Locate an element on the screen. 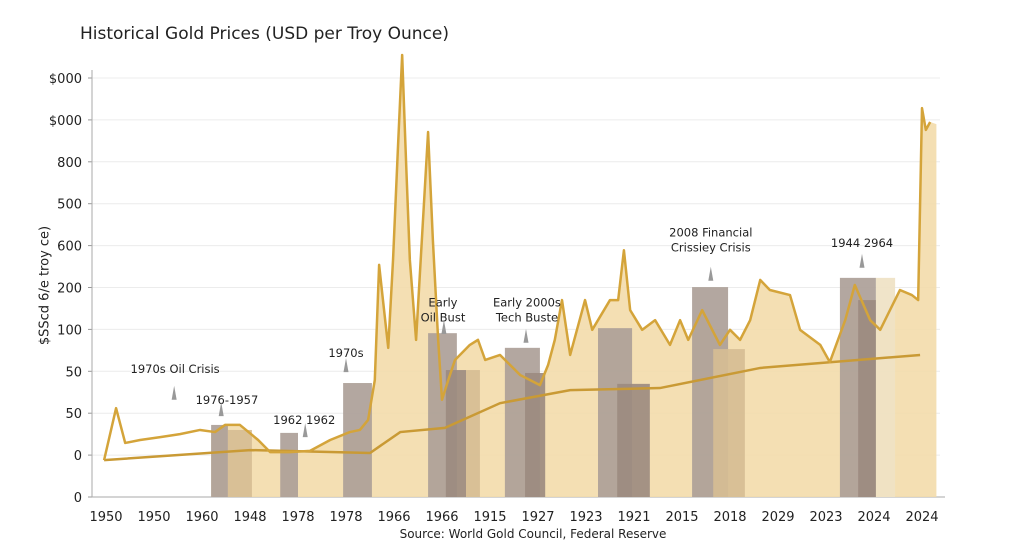 The image size is (1024, 559). annotation-text: 1944 2964 is located at coordinates (862, 243).